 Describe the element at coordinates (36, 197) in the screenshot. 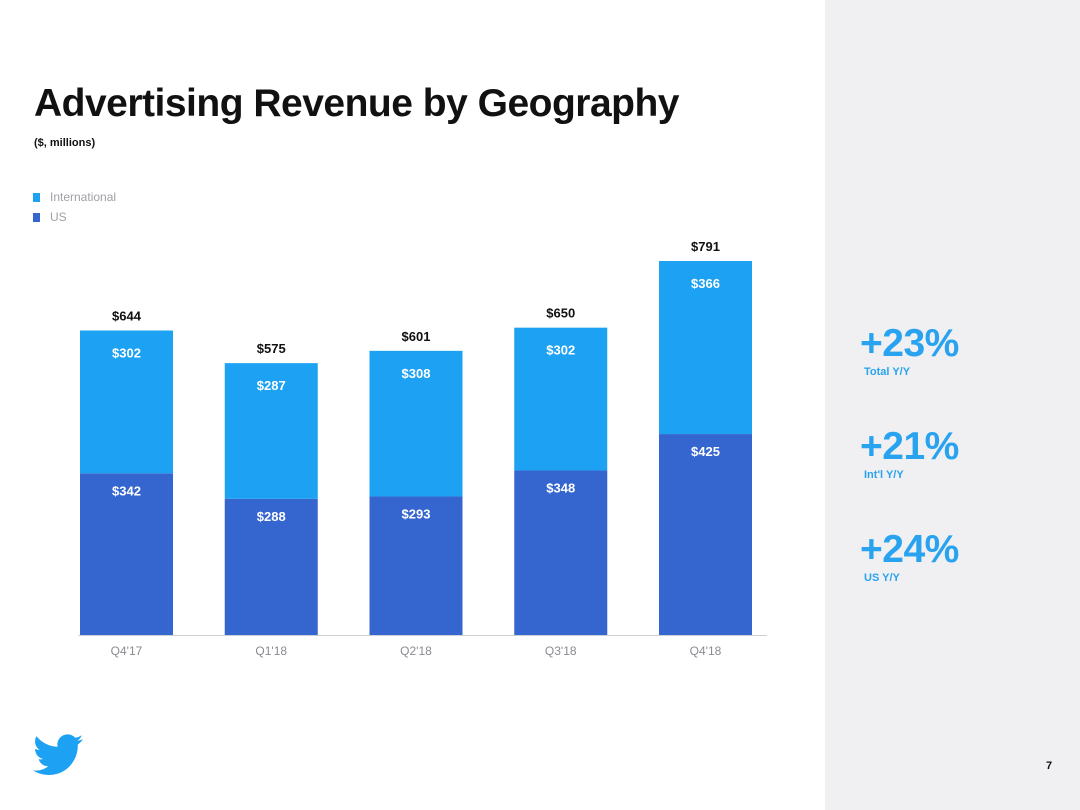

I see `legend-swatch-international` at that location.